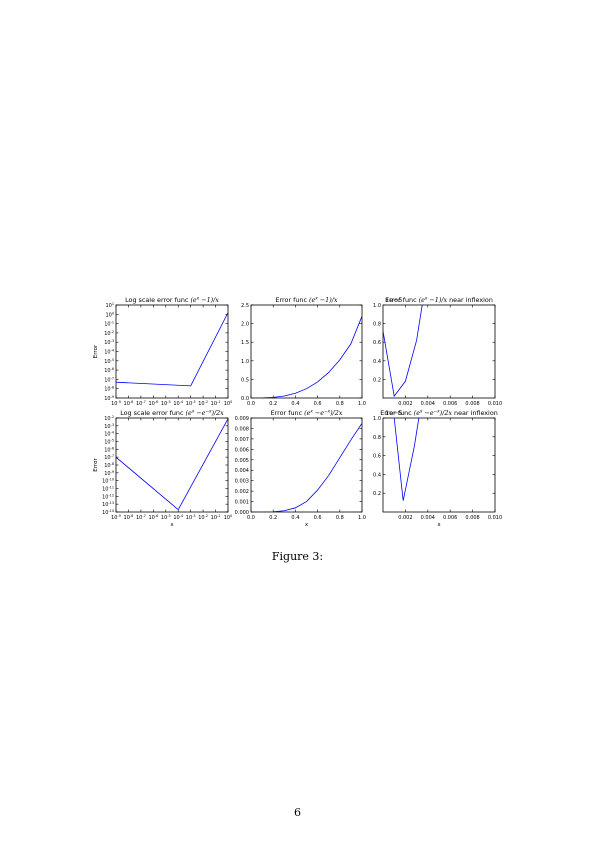 This screenshot has width=595, height=842. Describe the element at coordinates (242, 471) in the screenshot. I see `y-tick-label: 0.004` at that location.